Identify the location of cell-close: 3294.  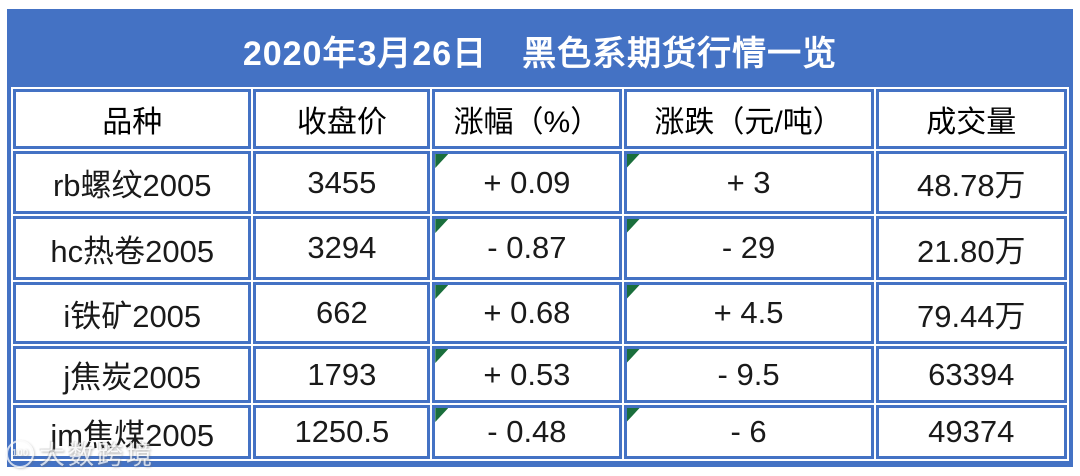
(342, 248).